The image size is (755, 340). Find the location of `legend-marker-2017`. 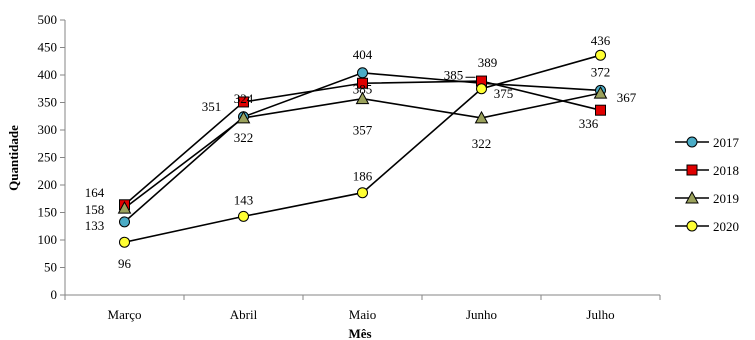

legend-marker-2017 is located at coordinates (692, 142).